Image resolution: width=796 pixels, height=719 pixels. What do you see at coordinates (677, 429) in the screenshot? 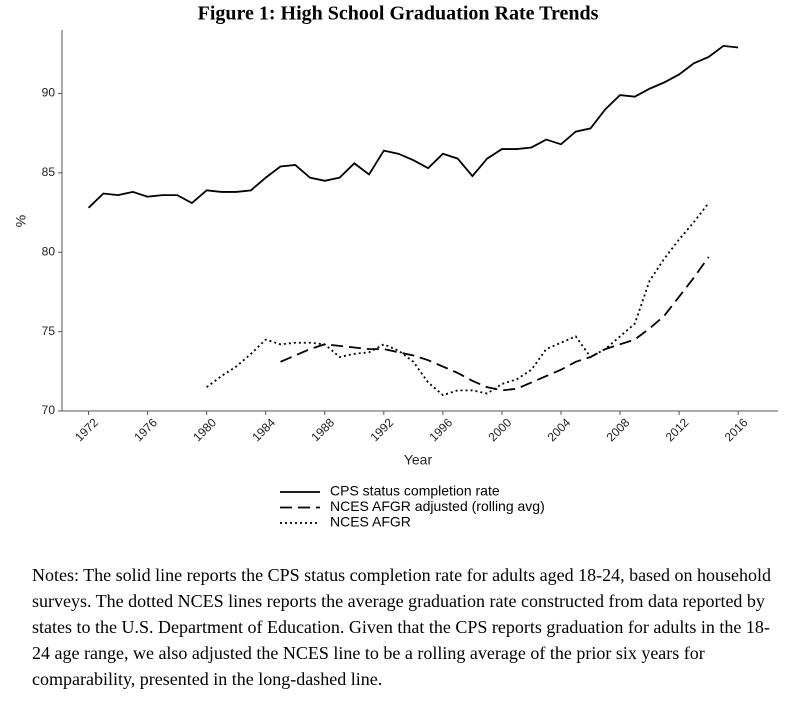
I see `x-tick-label: 2012` at bounding box center [677, 429].